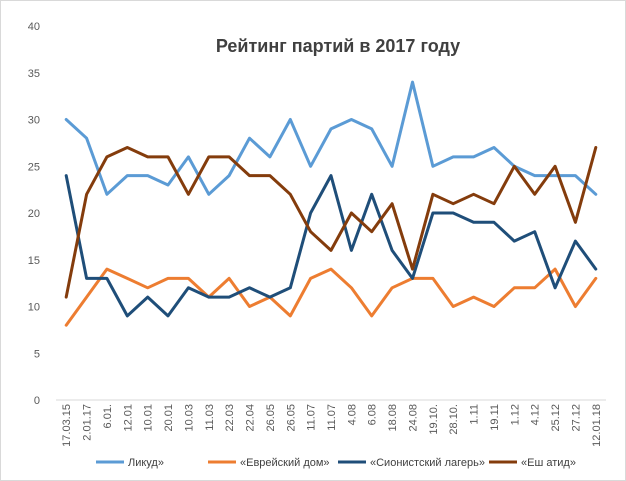 The width and height of the screenshot is (626, 481). Describe the element at coordinates (210, 417) in the screenshot. I see `x-tick-label: 11.03` at that location.